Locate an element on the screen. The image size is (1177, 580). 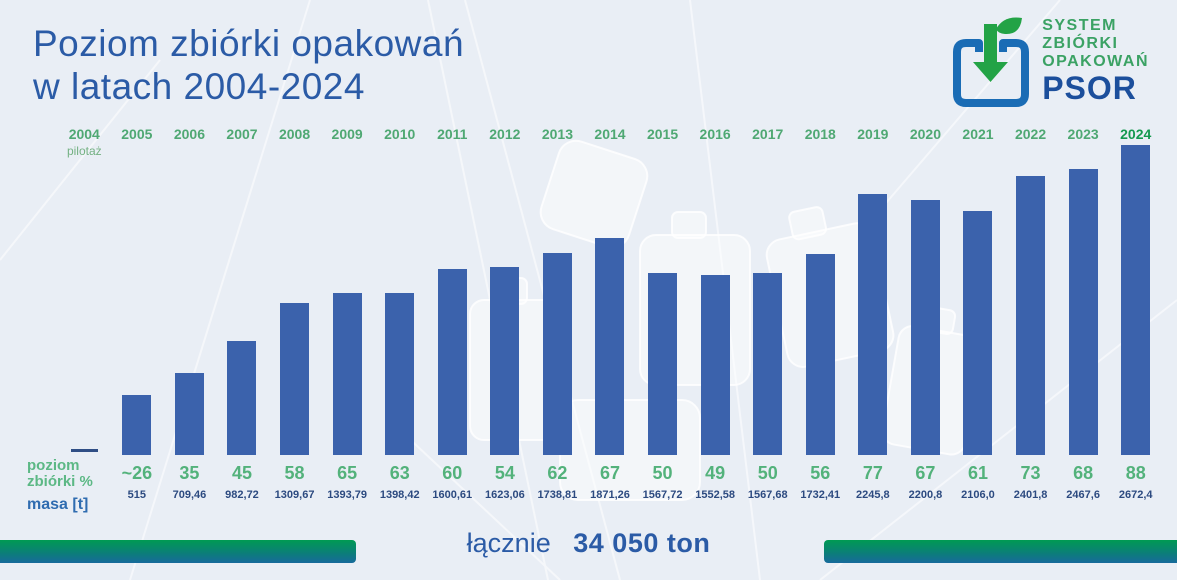
mass-value: 1567,72 is located at coordinates (662, 495).